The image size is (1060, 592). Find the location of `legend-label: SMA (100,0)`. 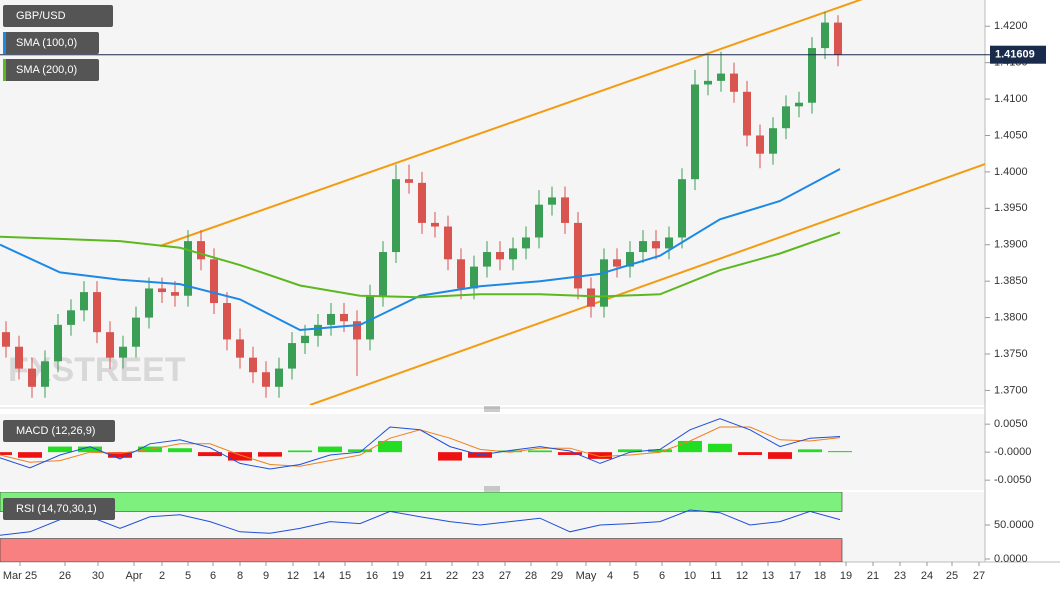

legend-label: SMA (100,0) is located at coordinates (46, 43).